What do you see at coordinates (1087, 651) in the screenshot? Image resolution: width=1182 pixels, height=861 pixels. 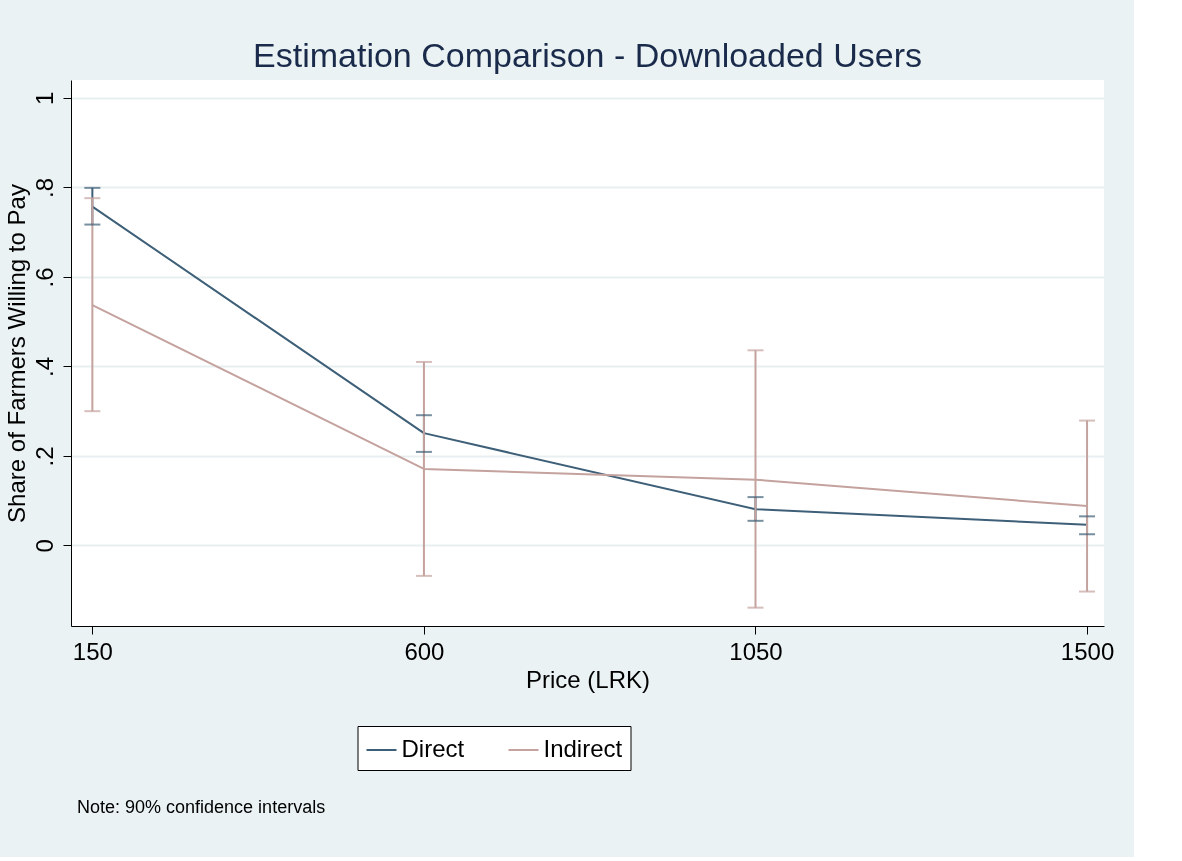 I see `x-tick-label: 1500` at bounding box center [1087, 651].